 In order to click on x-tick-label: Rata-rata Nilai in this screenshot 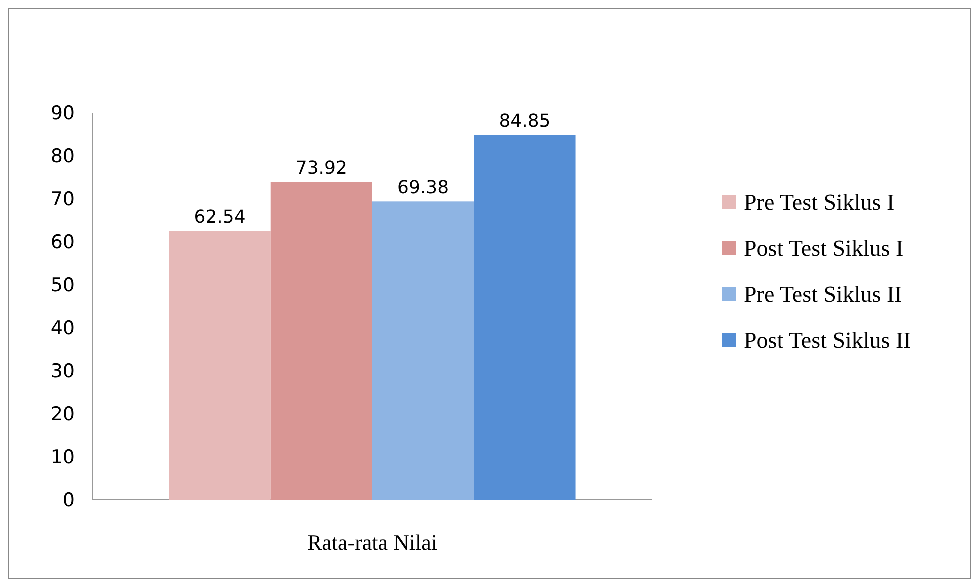, I will do `click(372, 542)`.